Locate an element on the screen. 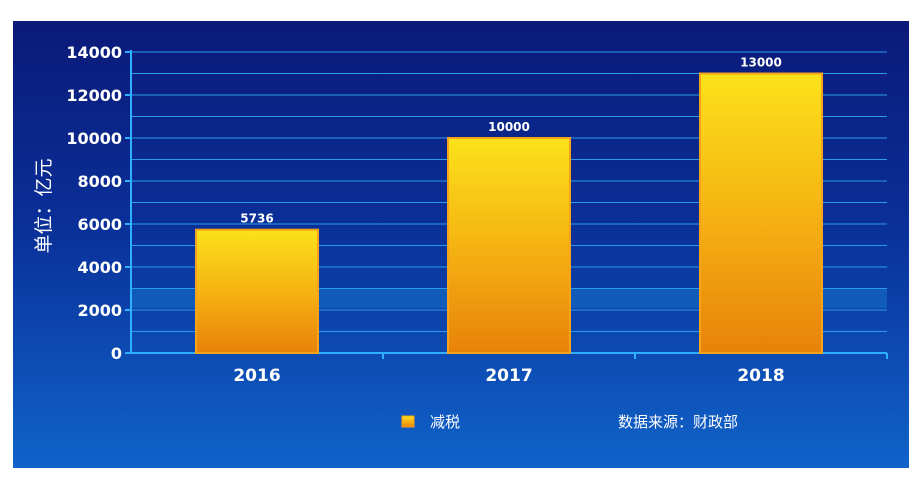 The width and height of the screenshot is (922, 491). legend-swatch is located at coordinates (408, 421).